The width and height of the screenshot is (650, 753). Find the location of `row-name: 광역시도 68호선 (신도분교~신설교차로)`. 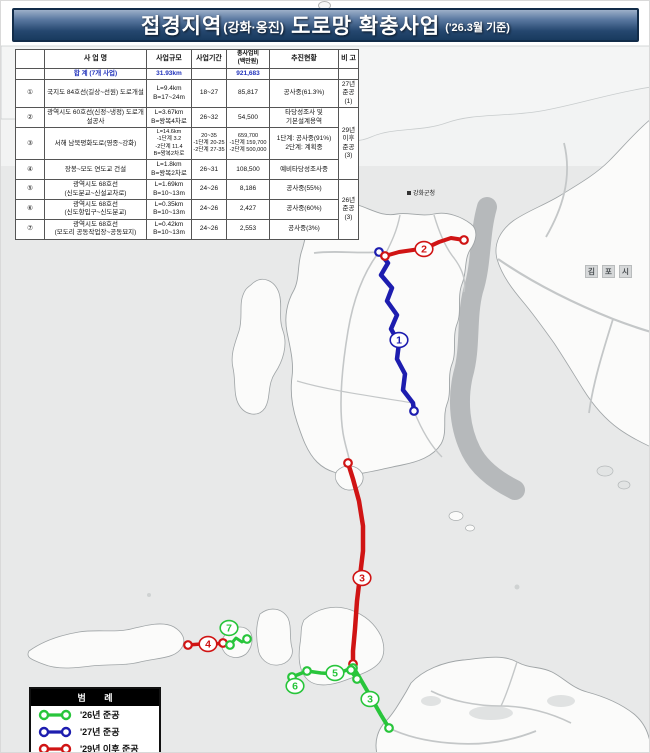

row-name: 광역시도 68호선 (신도분교~신설교차로) is located at coordinates (95, 190).